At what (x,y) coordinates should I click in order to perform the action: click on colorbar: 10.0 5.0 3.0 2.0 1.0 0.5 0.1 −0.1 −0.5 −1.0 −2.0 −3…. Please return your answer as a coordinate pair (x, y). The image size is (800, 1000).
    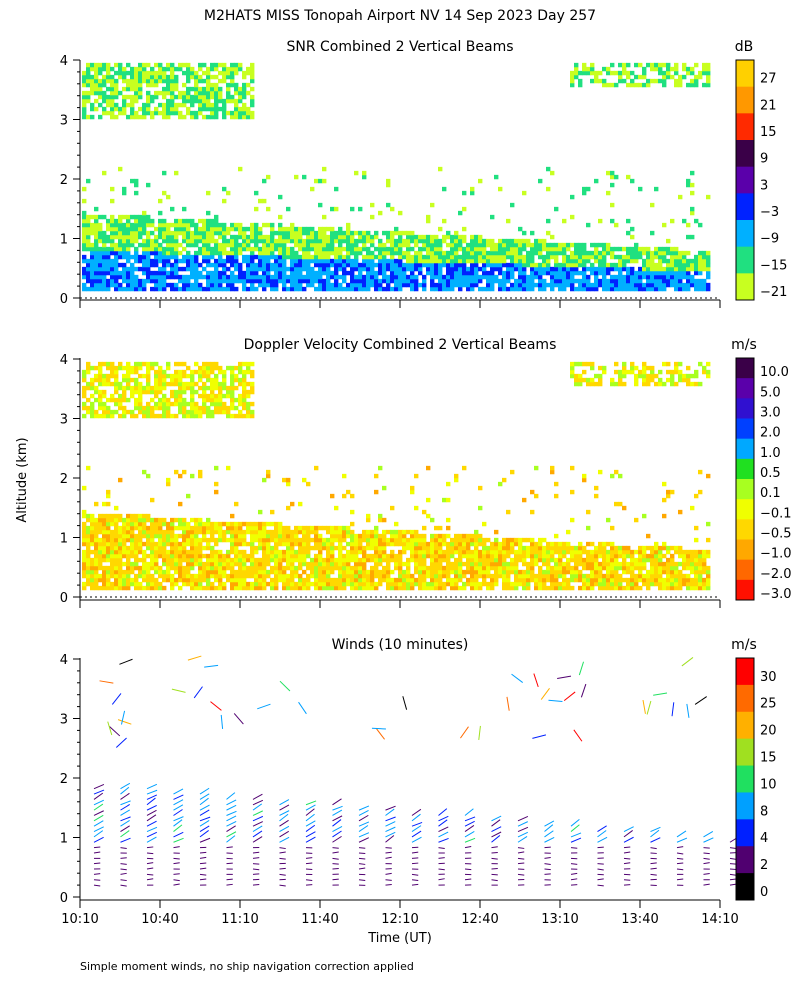
    Looking at the image, I should click on (761, 469).